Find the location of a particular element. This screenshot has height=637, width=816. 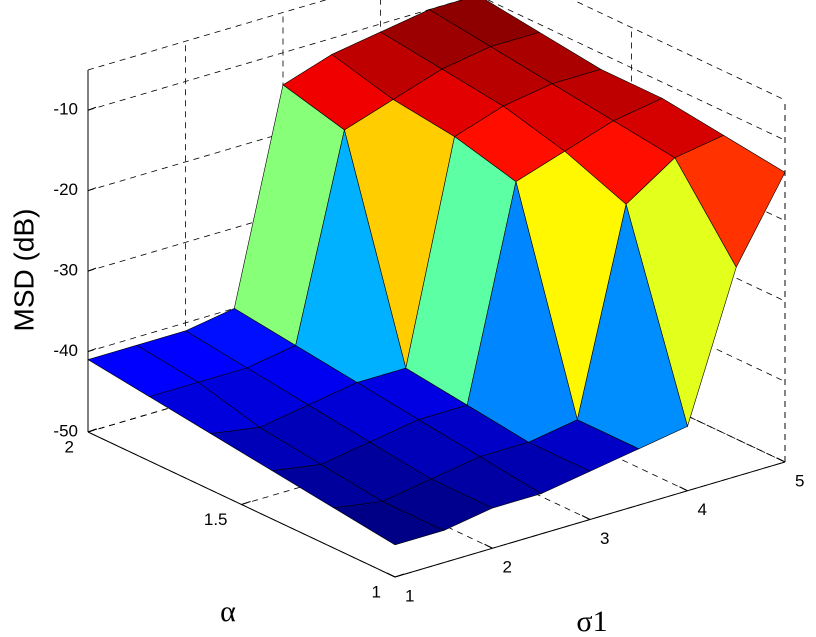

x-tick-label: 3 is located at coordinates (604, 538).